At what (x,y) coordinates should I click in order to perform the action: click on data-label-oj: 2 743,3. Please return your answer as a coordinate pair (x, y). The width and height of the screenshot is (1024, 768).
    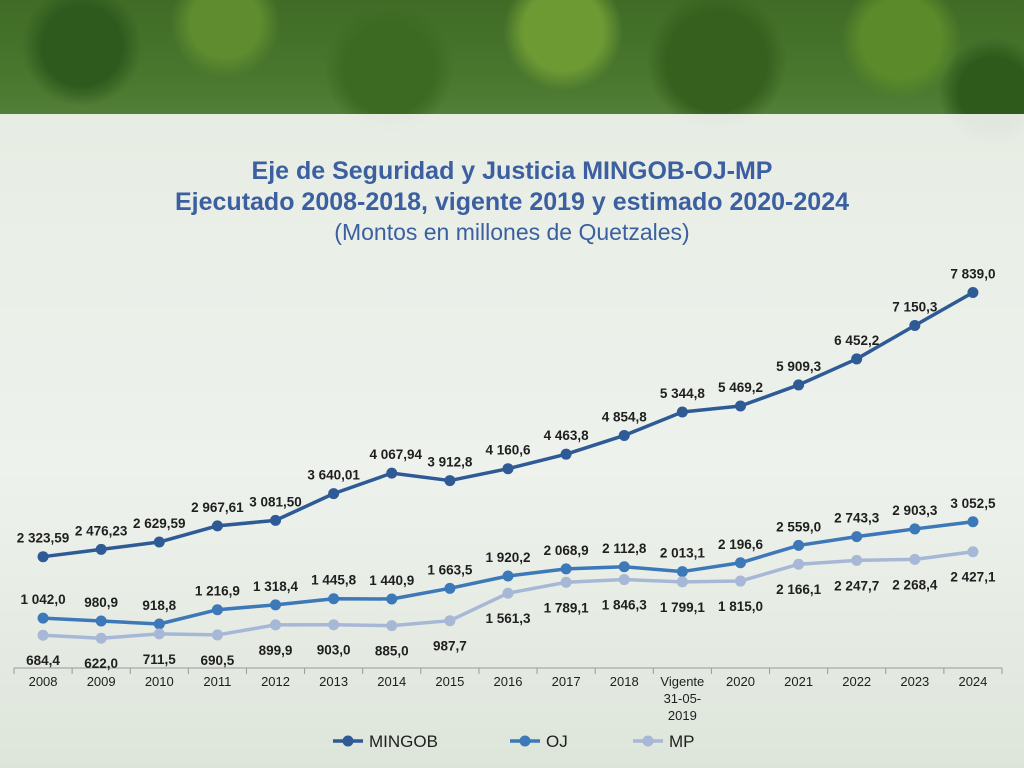
    Looking at the image, I should click on (857, 518).